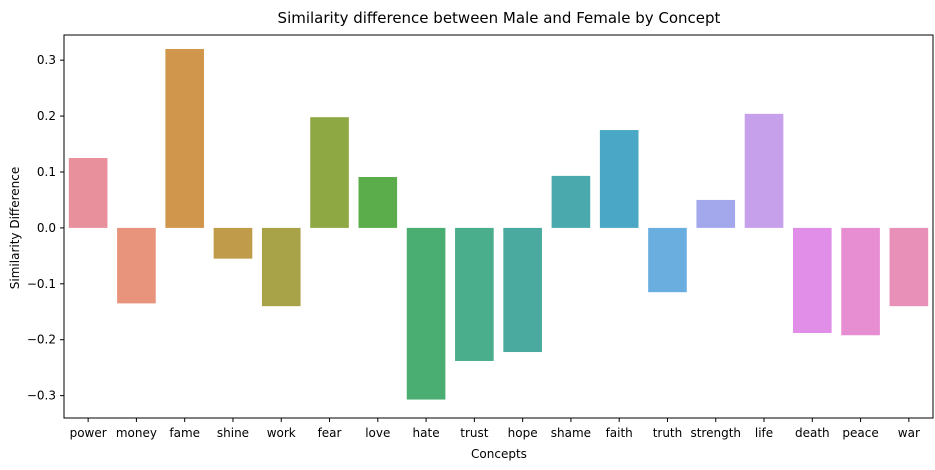  What do you see at coordinates (860, 433) in the screenshot?
I see `x-tick-label-peace: peace` at bounding box center [860, 433].